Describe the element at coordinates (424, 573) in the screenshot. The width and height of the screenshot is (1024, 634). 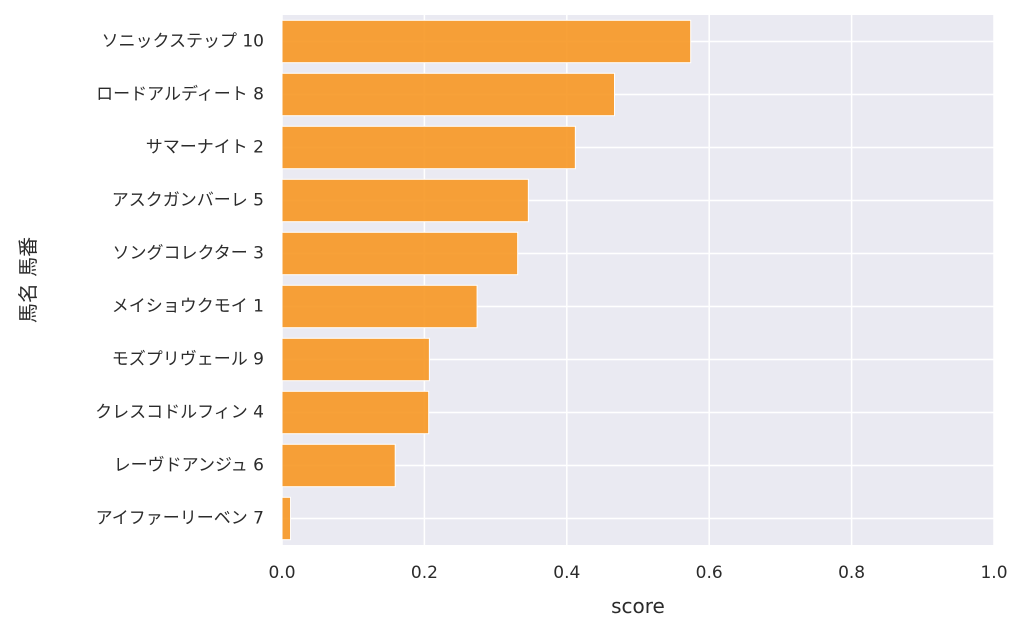
I see `x-tick-label: 0.2` at that location.